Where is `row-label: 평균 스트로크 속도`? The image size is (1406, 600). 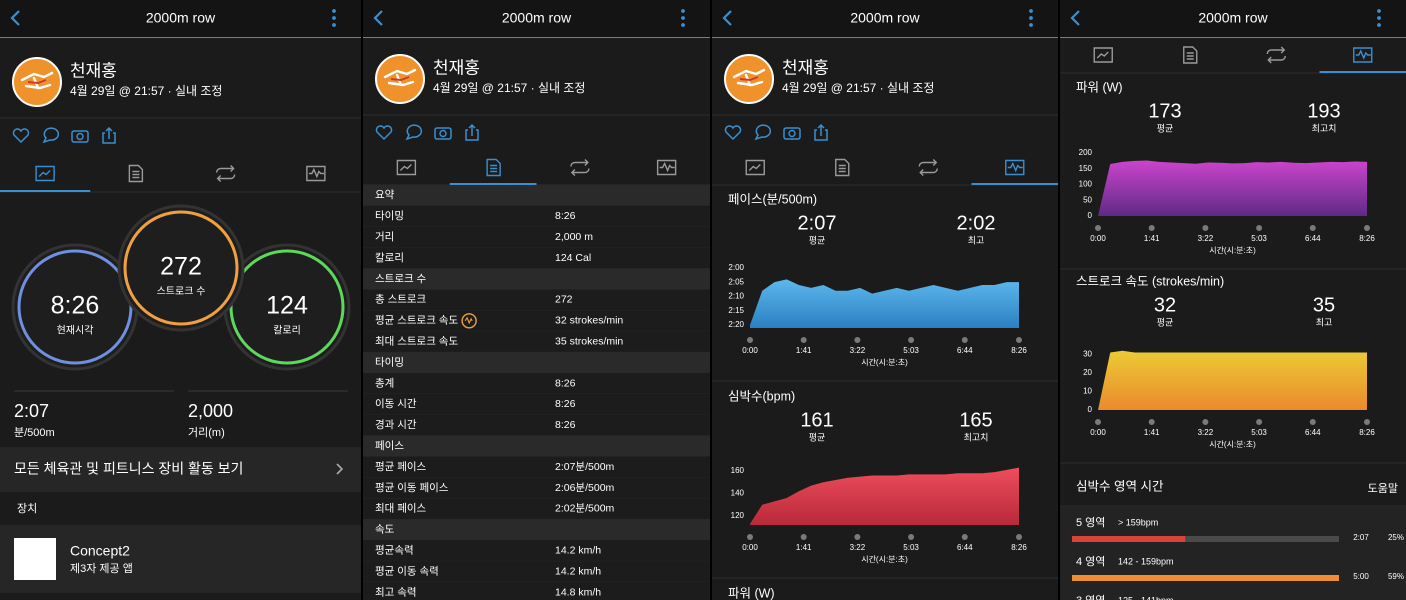 row-label: 평균 스트로크 속도 is located at coordinates (416, 321).